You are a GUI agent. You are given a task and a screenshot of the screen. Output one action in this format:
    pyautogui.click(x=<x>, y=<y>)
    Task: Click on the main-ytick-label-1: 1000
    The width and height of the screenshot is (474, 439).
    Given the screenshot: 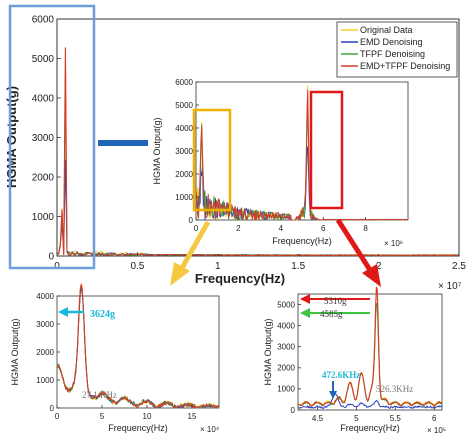 What is the action you would take?
    pyautogui.click(x=43, y=217)
    